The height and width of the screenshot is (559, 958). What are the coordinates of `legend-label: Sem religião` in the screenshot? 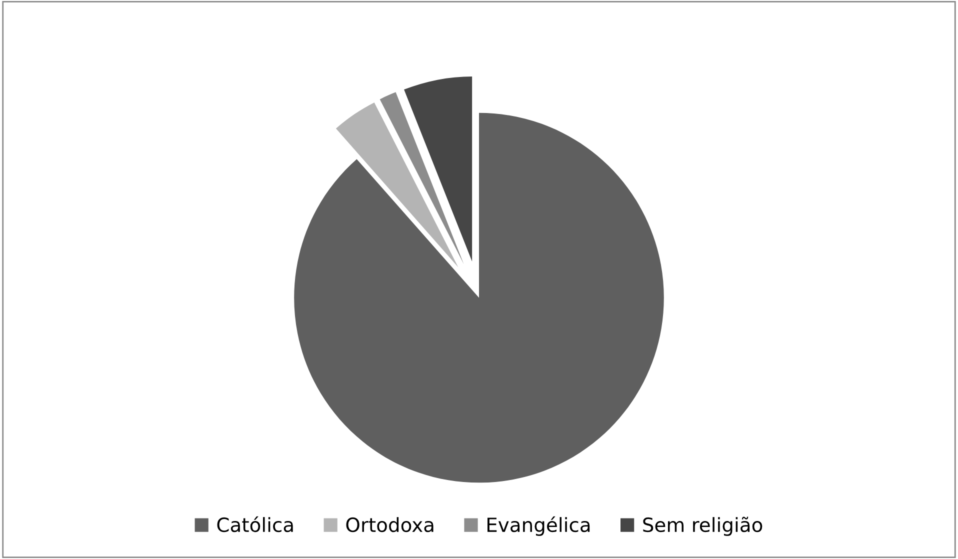 It's located at (702, 526).